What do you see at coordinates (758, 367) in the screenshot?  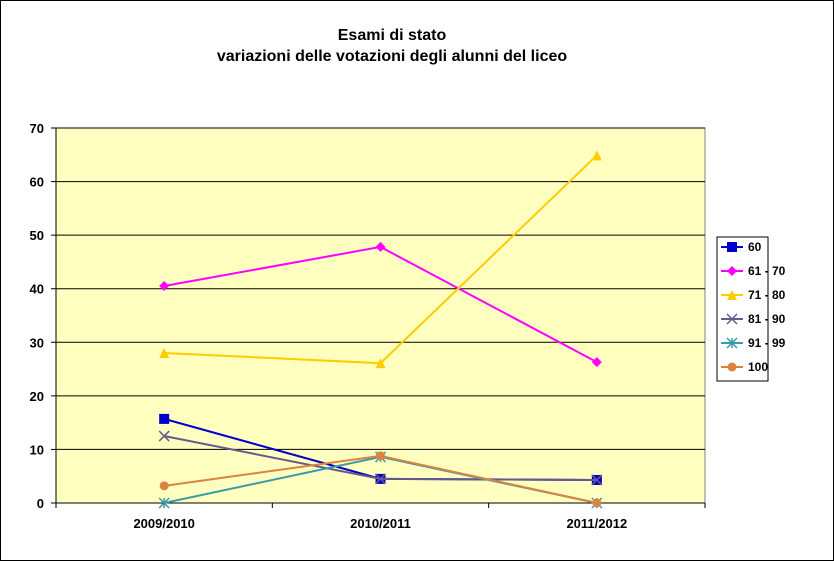 I see `legend-label: 100` at bounding box center [758, 367].